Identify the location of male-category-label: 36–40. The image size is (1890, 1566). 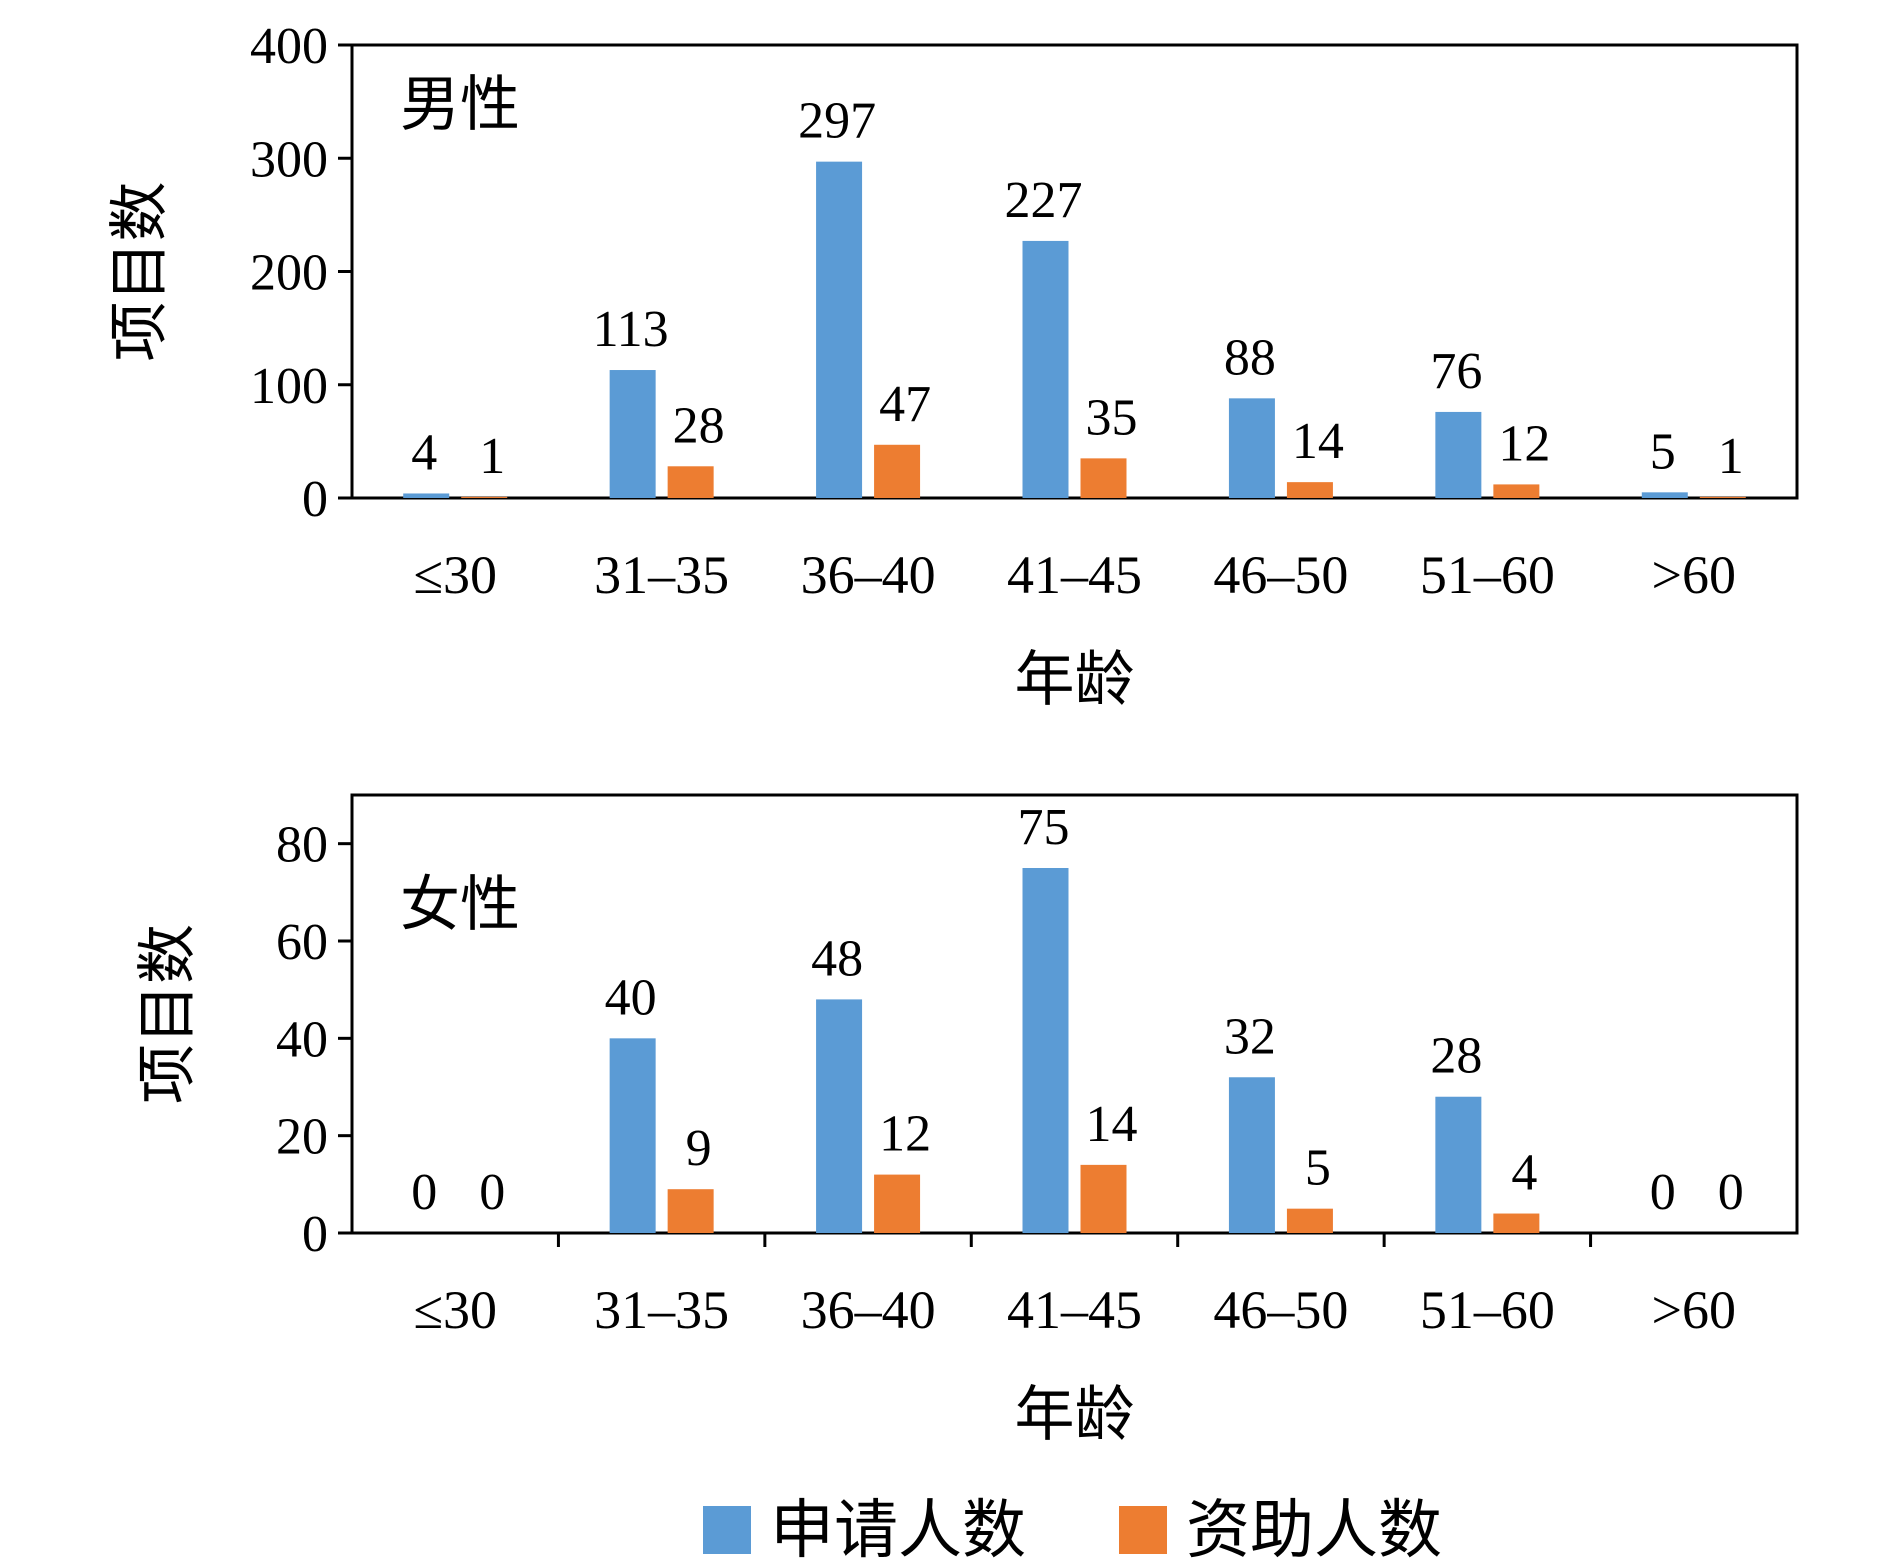
(868, 575).